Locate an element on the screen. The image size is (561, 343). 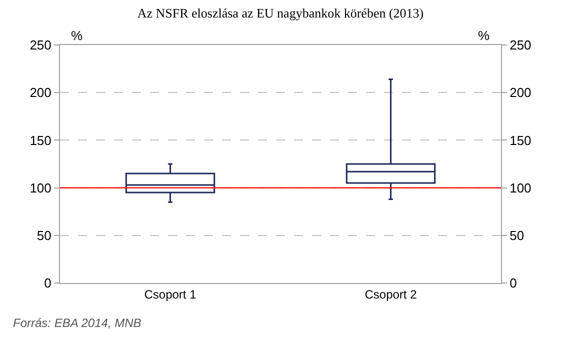
y-tick-label: 50 is located at coordinates (44, 235).